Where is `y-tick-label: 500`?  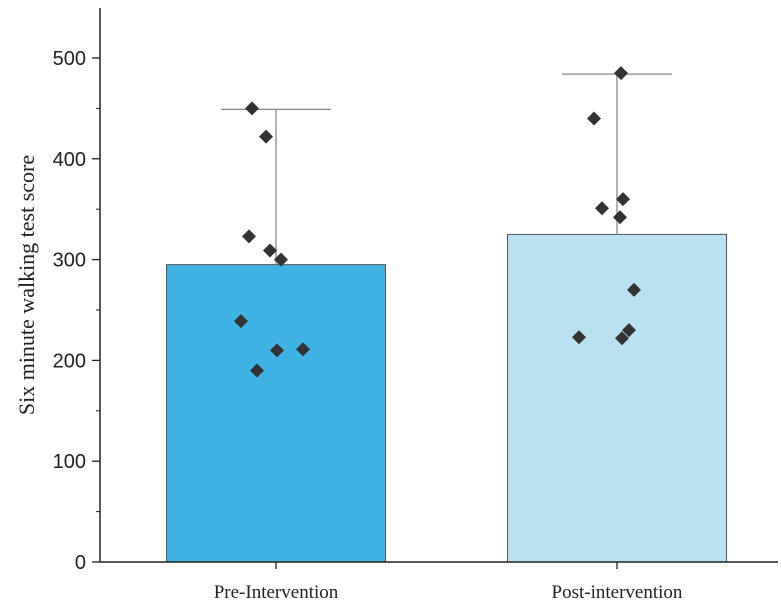
y-tick-label: 500 is located at coordinates (69, 59).